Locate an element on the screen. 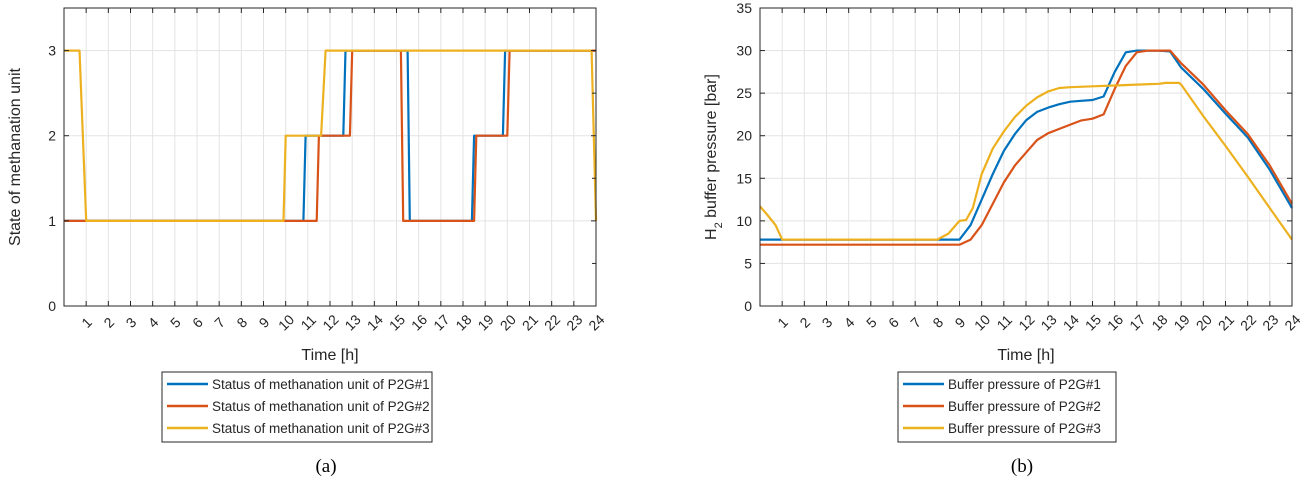 This screenshot has height=488, width=1314. chart-b-y-tick-label: 25 is located at coordinates (744, 93).